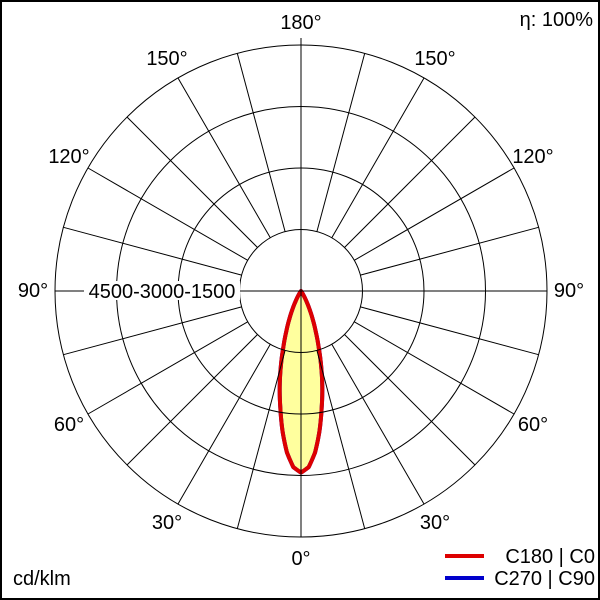 The width and height of the screenshot is (600, 600). I want to click on angle-label-120-right: 120°, so click(532, 157).